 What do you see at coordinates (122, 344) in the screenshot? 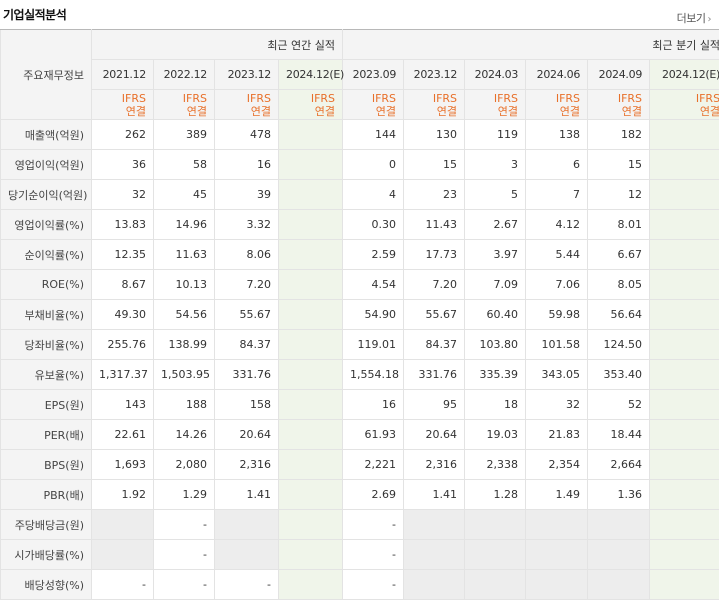
I see `table-cell: 255.76` at bounding box center [122, 344].